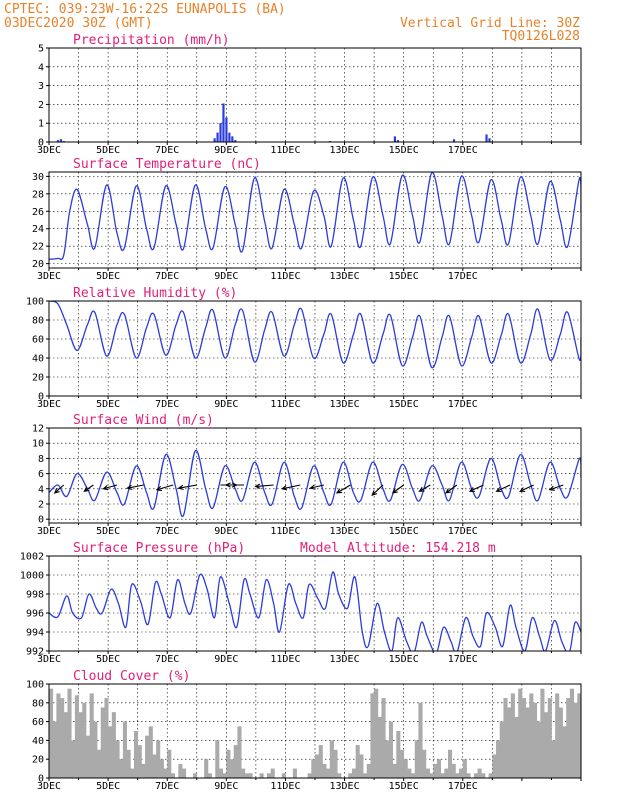  What do you see at coordinates (38, 321) in the screenshot?
I see `y-tick-label: 80` at bounding box center [38, 321].